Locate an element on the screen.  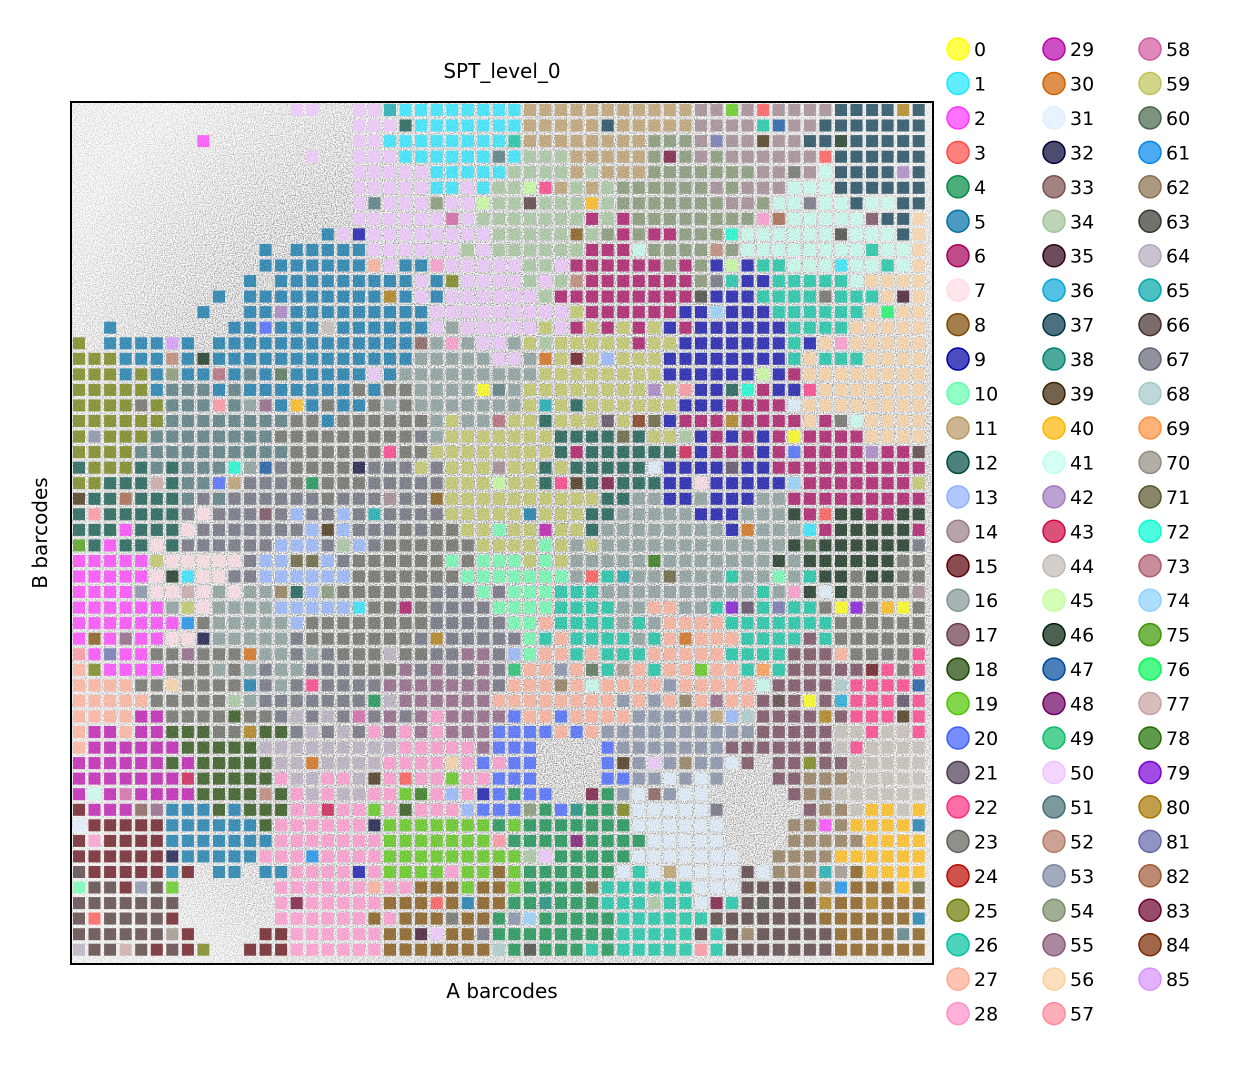
legend-entry-70: 70 is located at coordinates (1164, 462).